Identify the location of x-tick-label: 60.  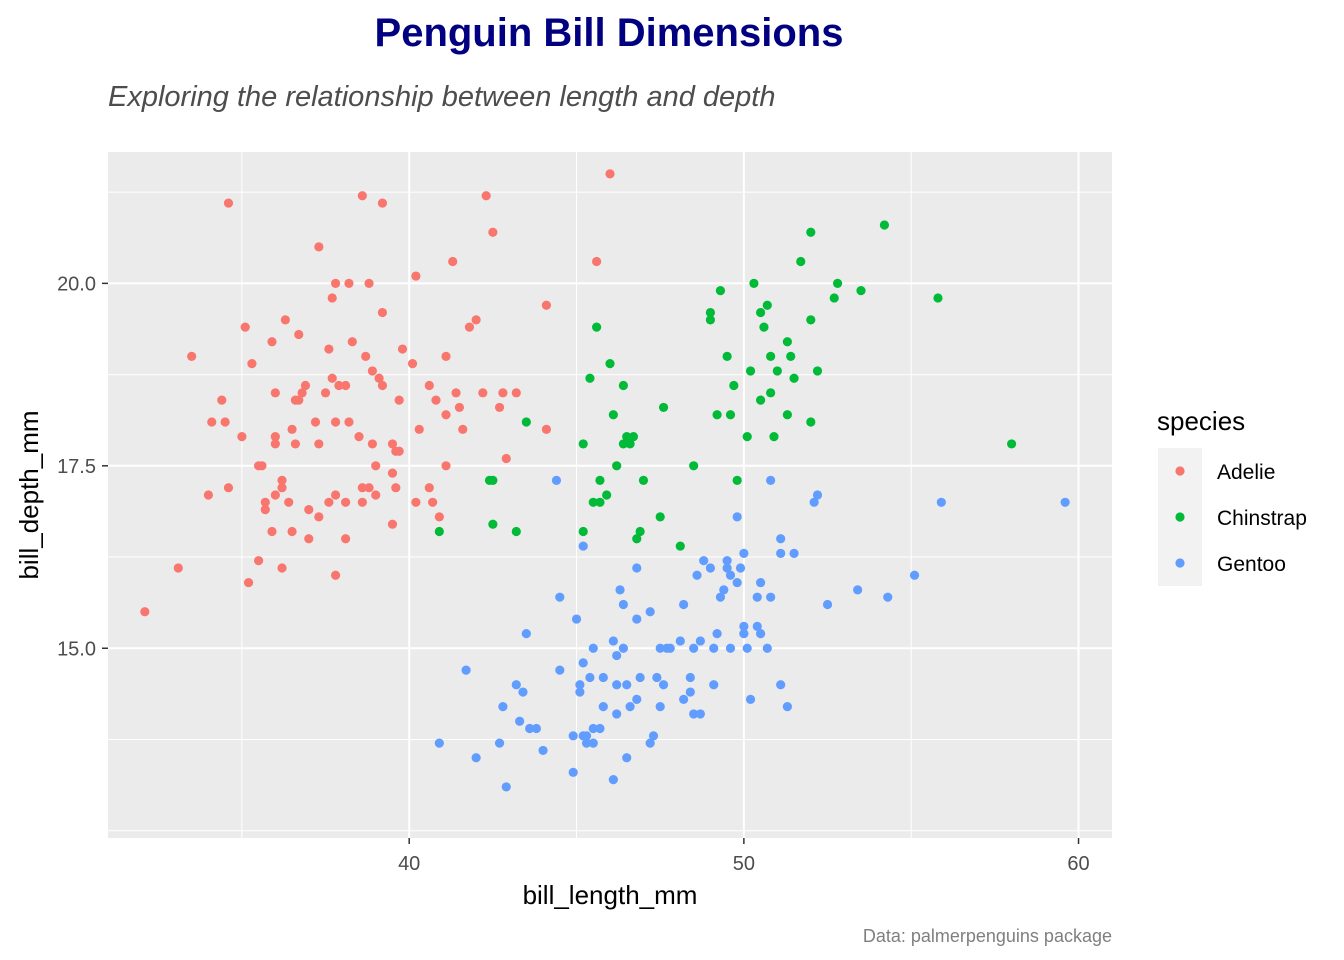
(1078, 864).